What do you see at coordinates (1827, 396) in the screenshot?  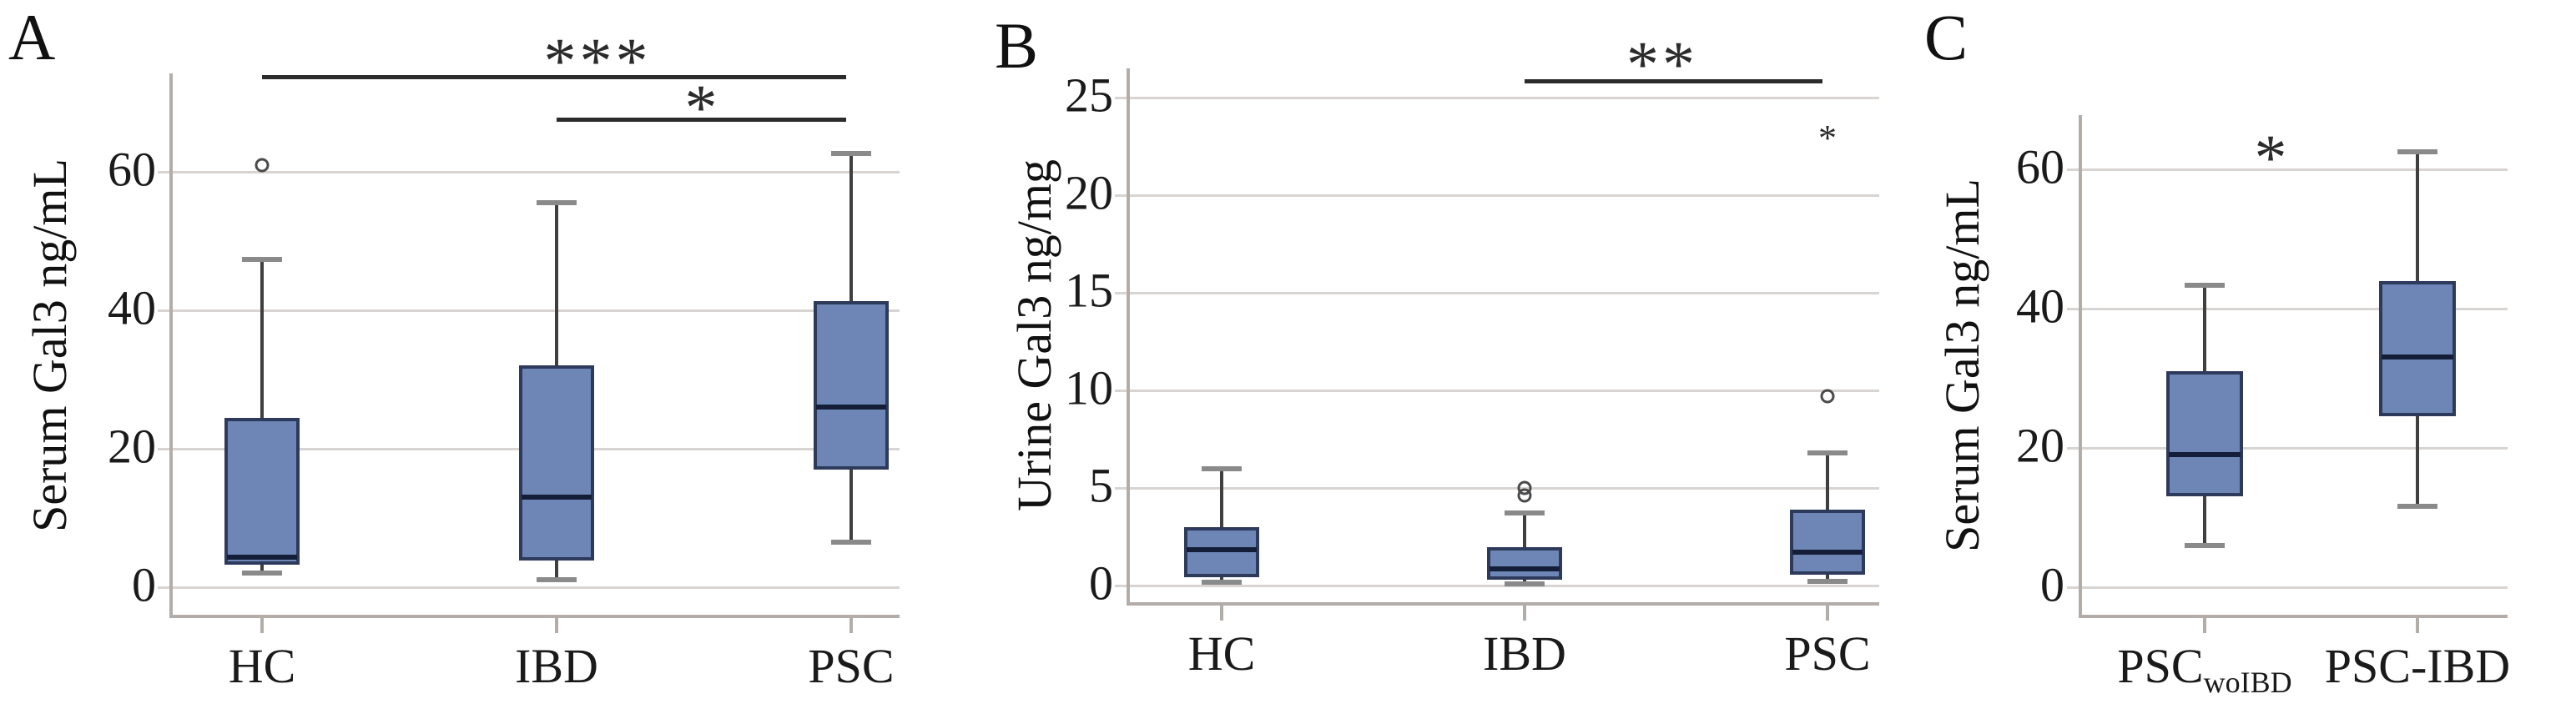 I see `outlier-circle` at bounding box center [1827, 396].